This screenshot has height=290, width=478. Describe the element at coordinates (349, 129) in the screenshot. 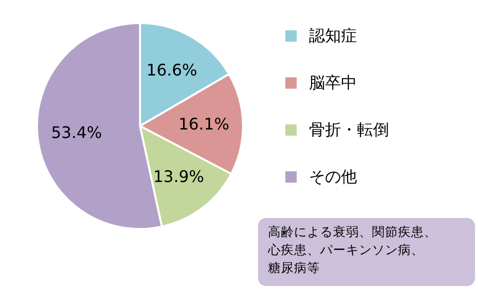

I see `legend-label: 骨折・転倒` at that location.